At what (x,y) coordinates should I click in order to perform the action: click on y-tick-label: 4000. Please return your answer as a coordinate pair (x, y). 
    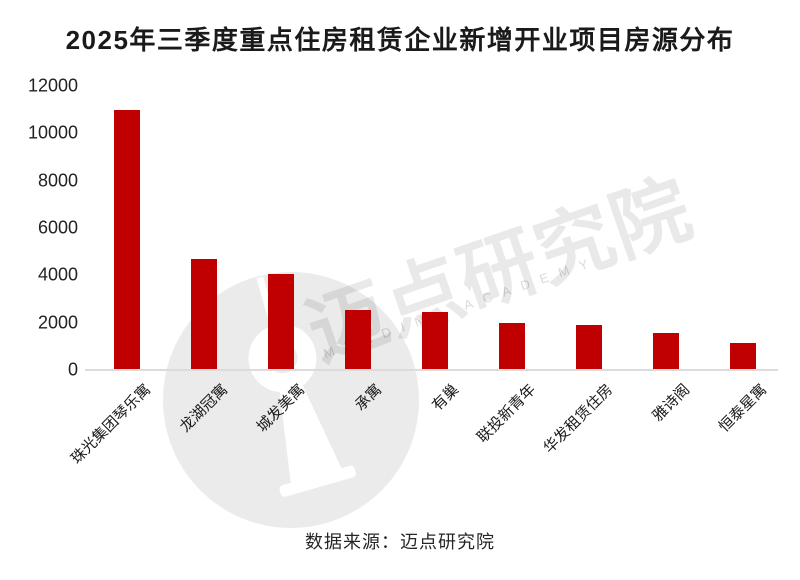
    Looking at the image, I should click on (57, 274).